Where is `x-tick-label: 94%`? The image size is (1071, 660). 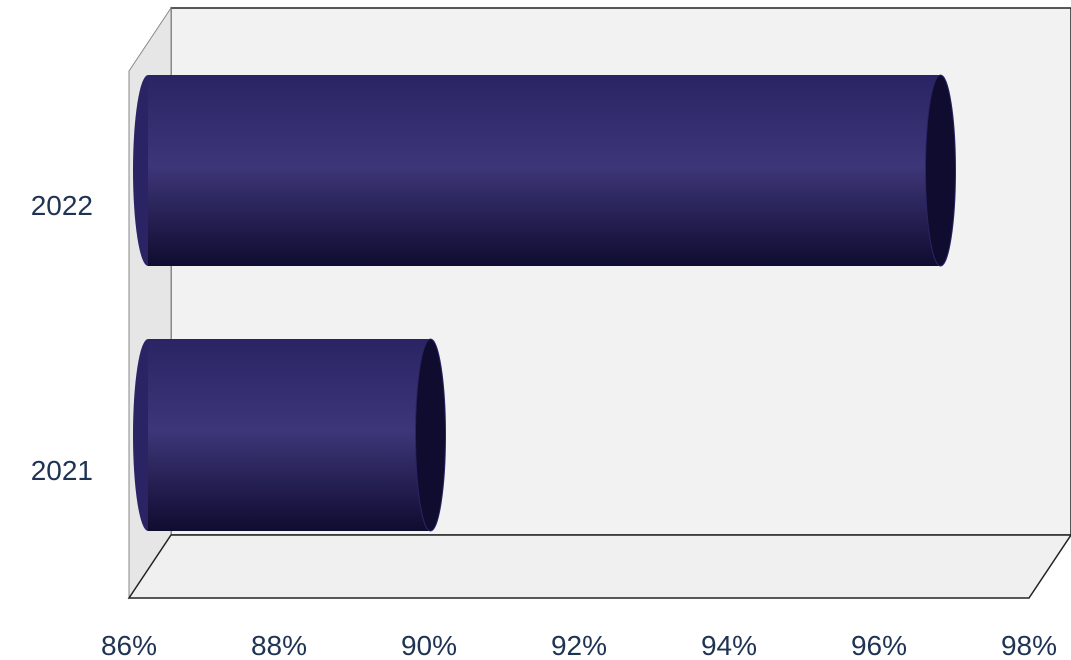
x-tick-label: 94% is located at coordinates (729, 645).